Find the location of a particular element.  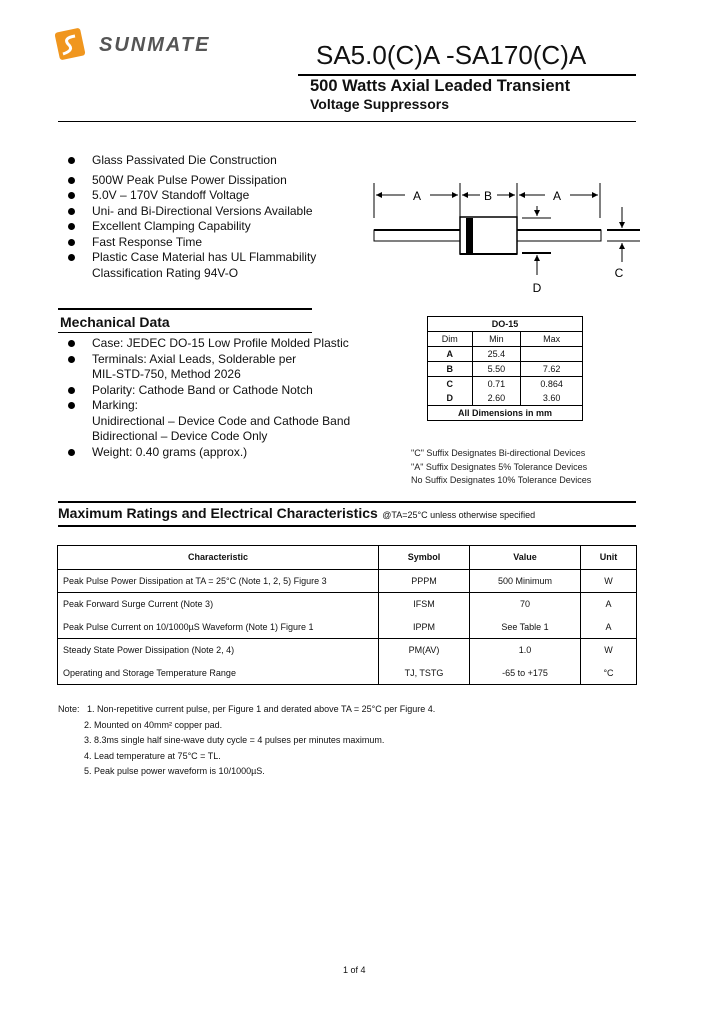

table-row: A 25.4 is located at coordinates (505, 354).